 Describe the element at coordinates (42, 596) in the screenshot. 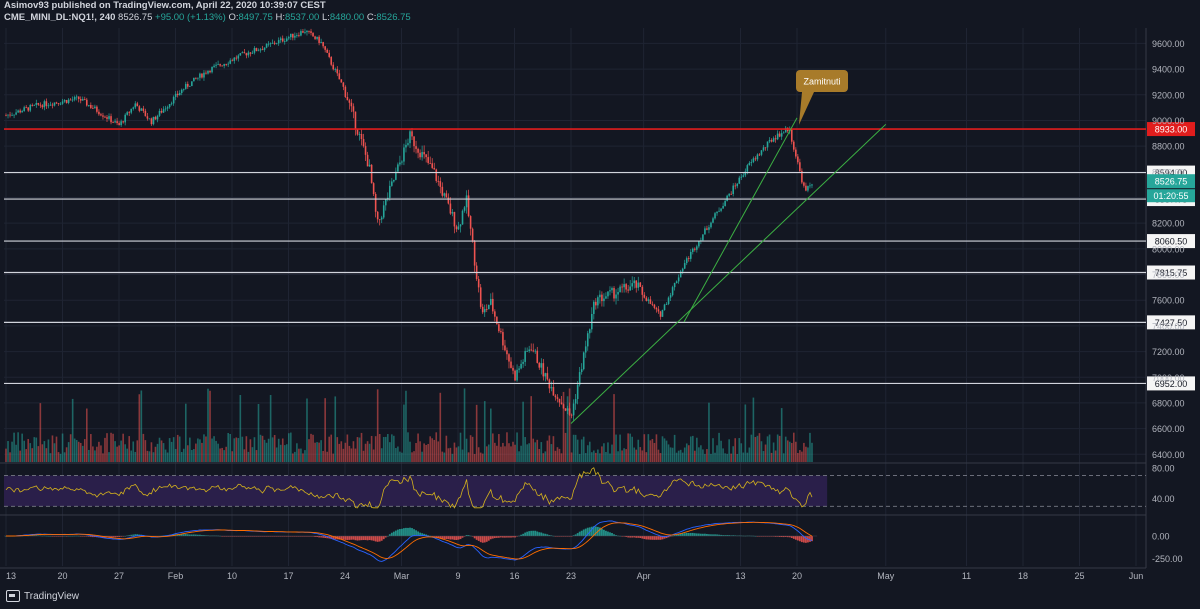

I see `tradingview-footer: TradingView` at that location.